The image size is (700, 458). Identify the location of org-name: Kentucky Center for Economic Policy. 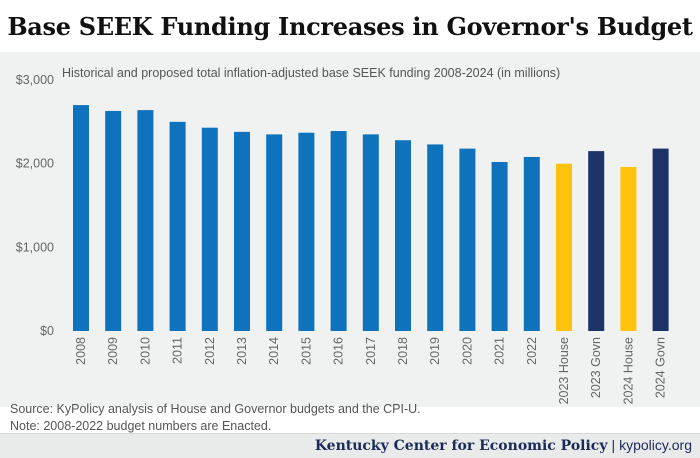
(461, 446).